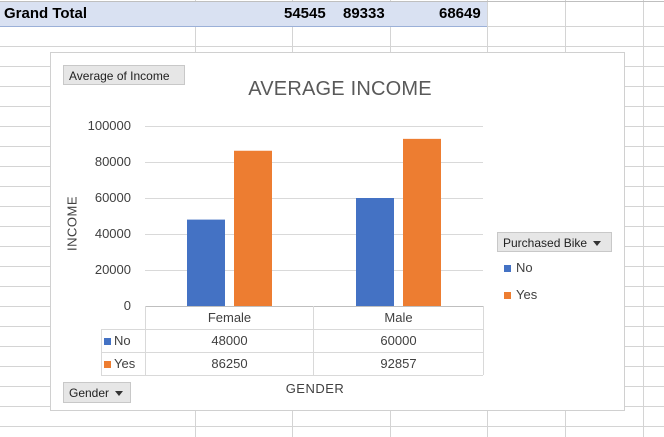 This screenshot has height=437, width=664. What do you see at coordinates (119, 76) in the screenshot?
I see `values-field-label: Average of Income` at bounding box center [119, 76].